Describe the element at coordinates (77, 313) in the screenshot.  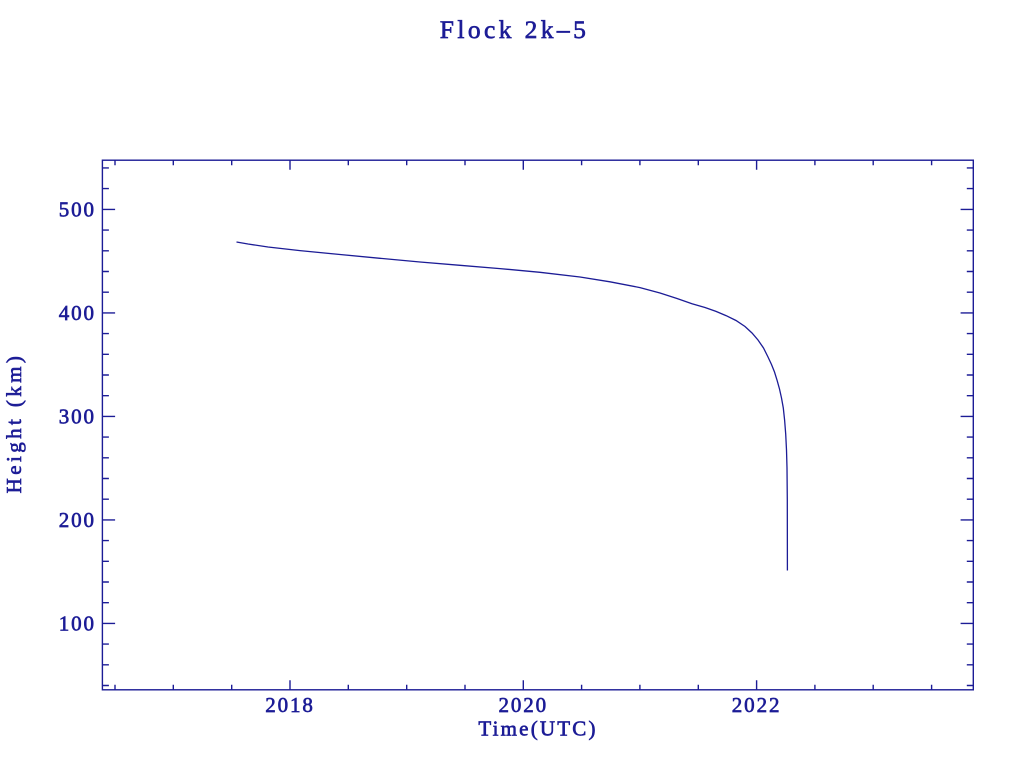
I see `svg-text: 400` at that location.